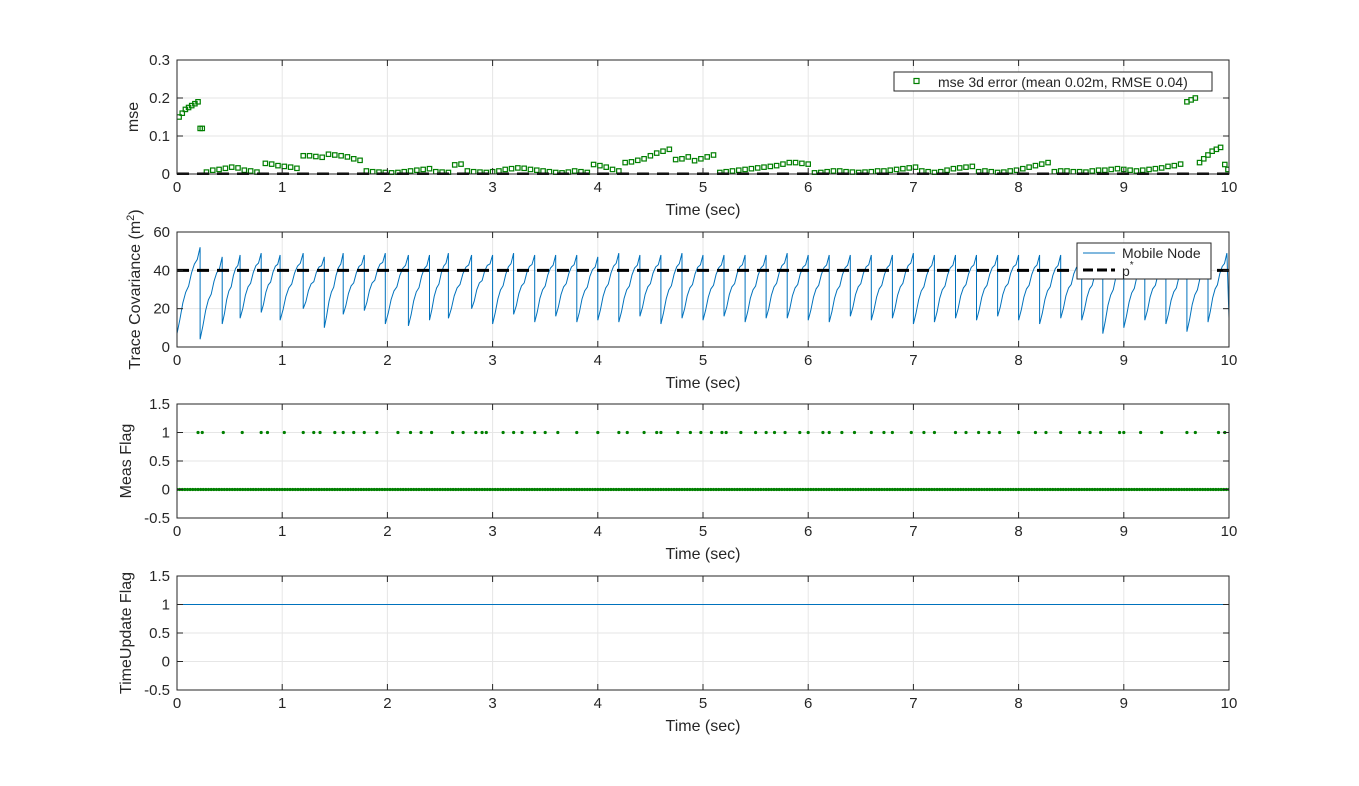 This screenshot has height=786, width=1359. Describe the element at coordinates (282, 703) in the screenshot. I see `x-tick-label: 1` at that location.